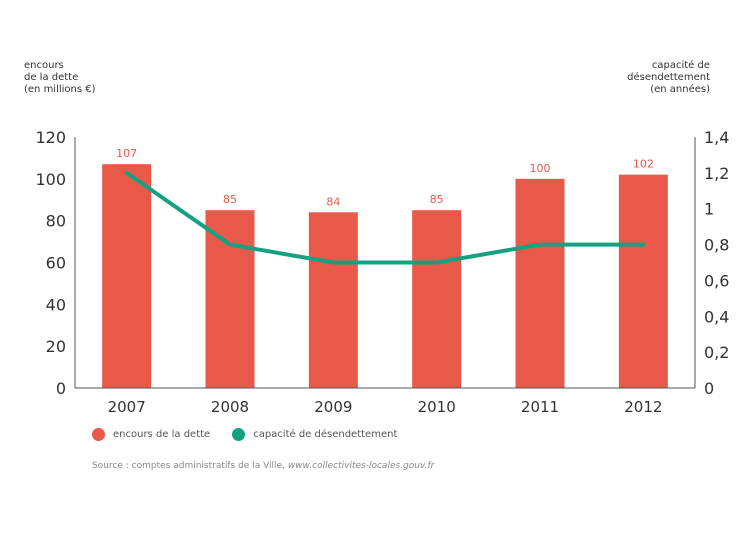 The height and width of the screenshot is (536, 750). What do you see at coordinates (680, 89) in the screenshot?
I see `right-axis-title-line: (en années)` at bounding box center [680, 89].